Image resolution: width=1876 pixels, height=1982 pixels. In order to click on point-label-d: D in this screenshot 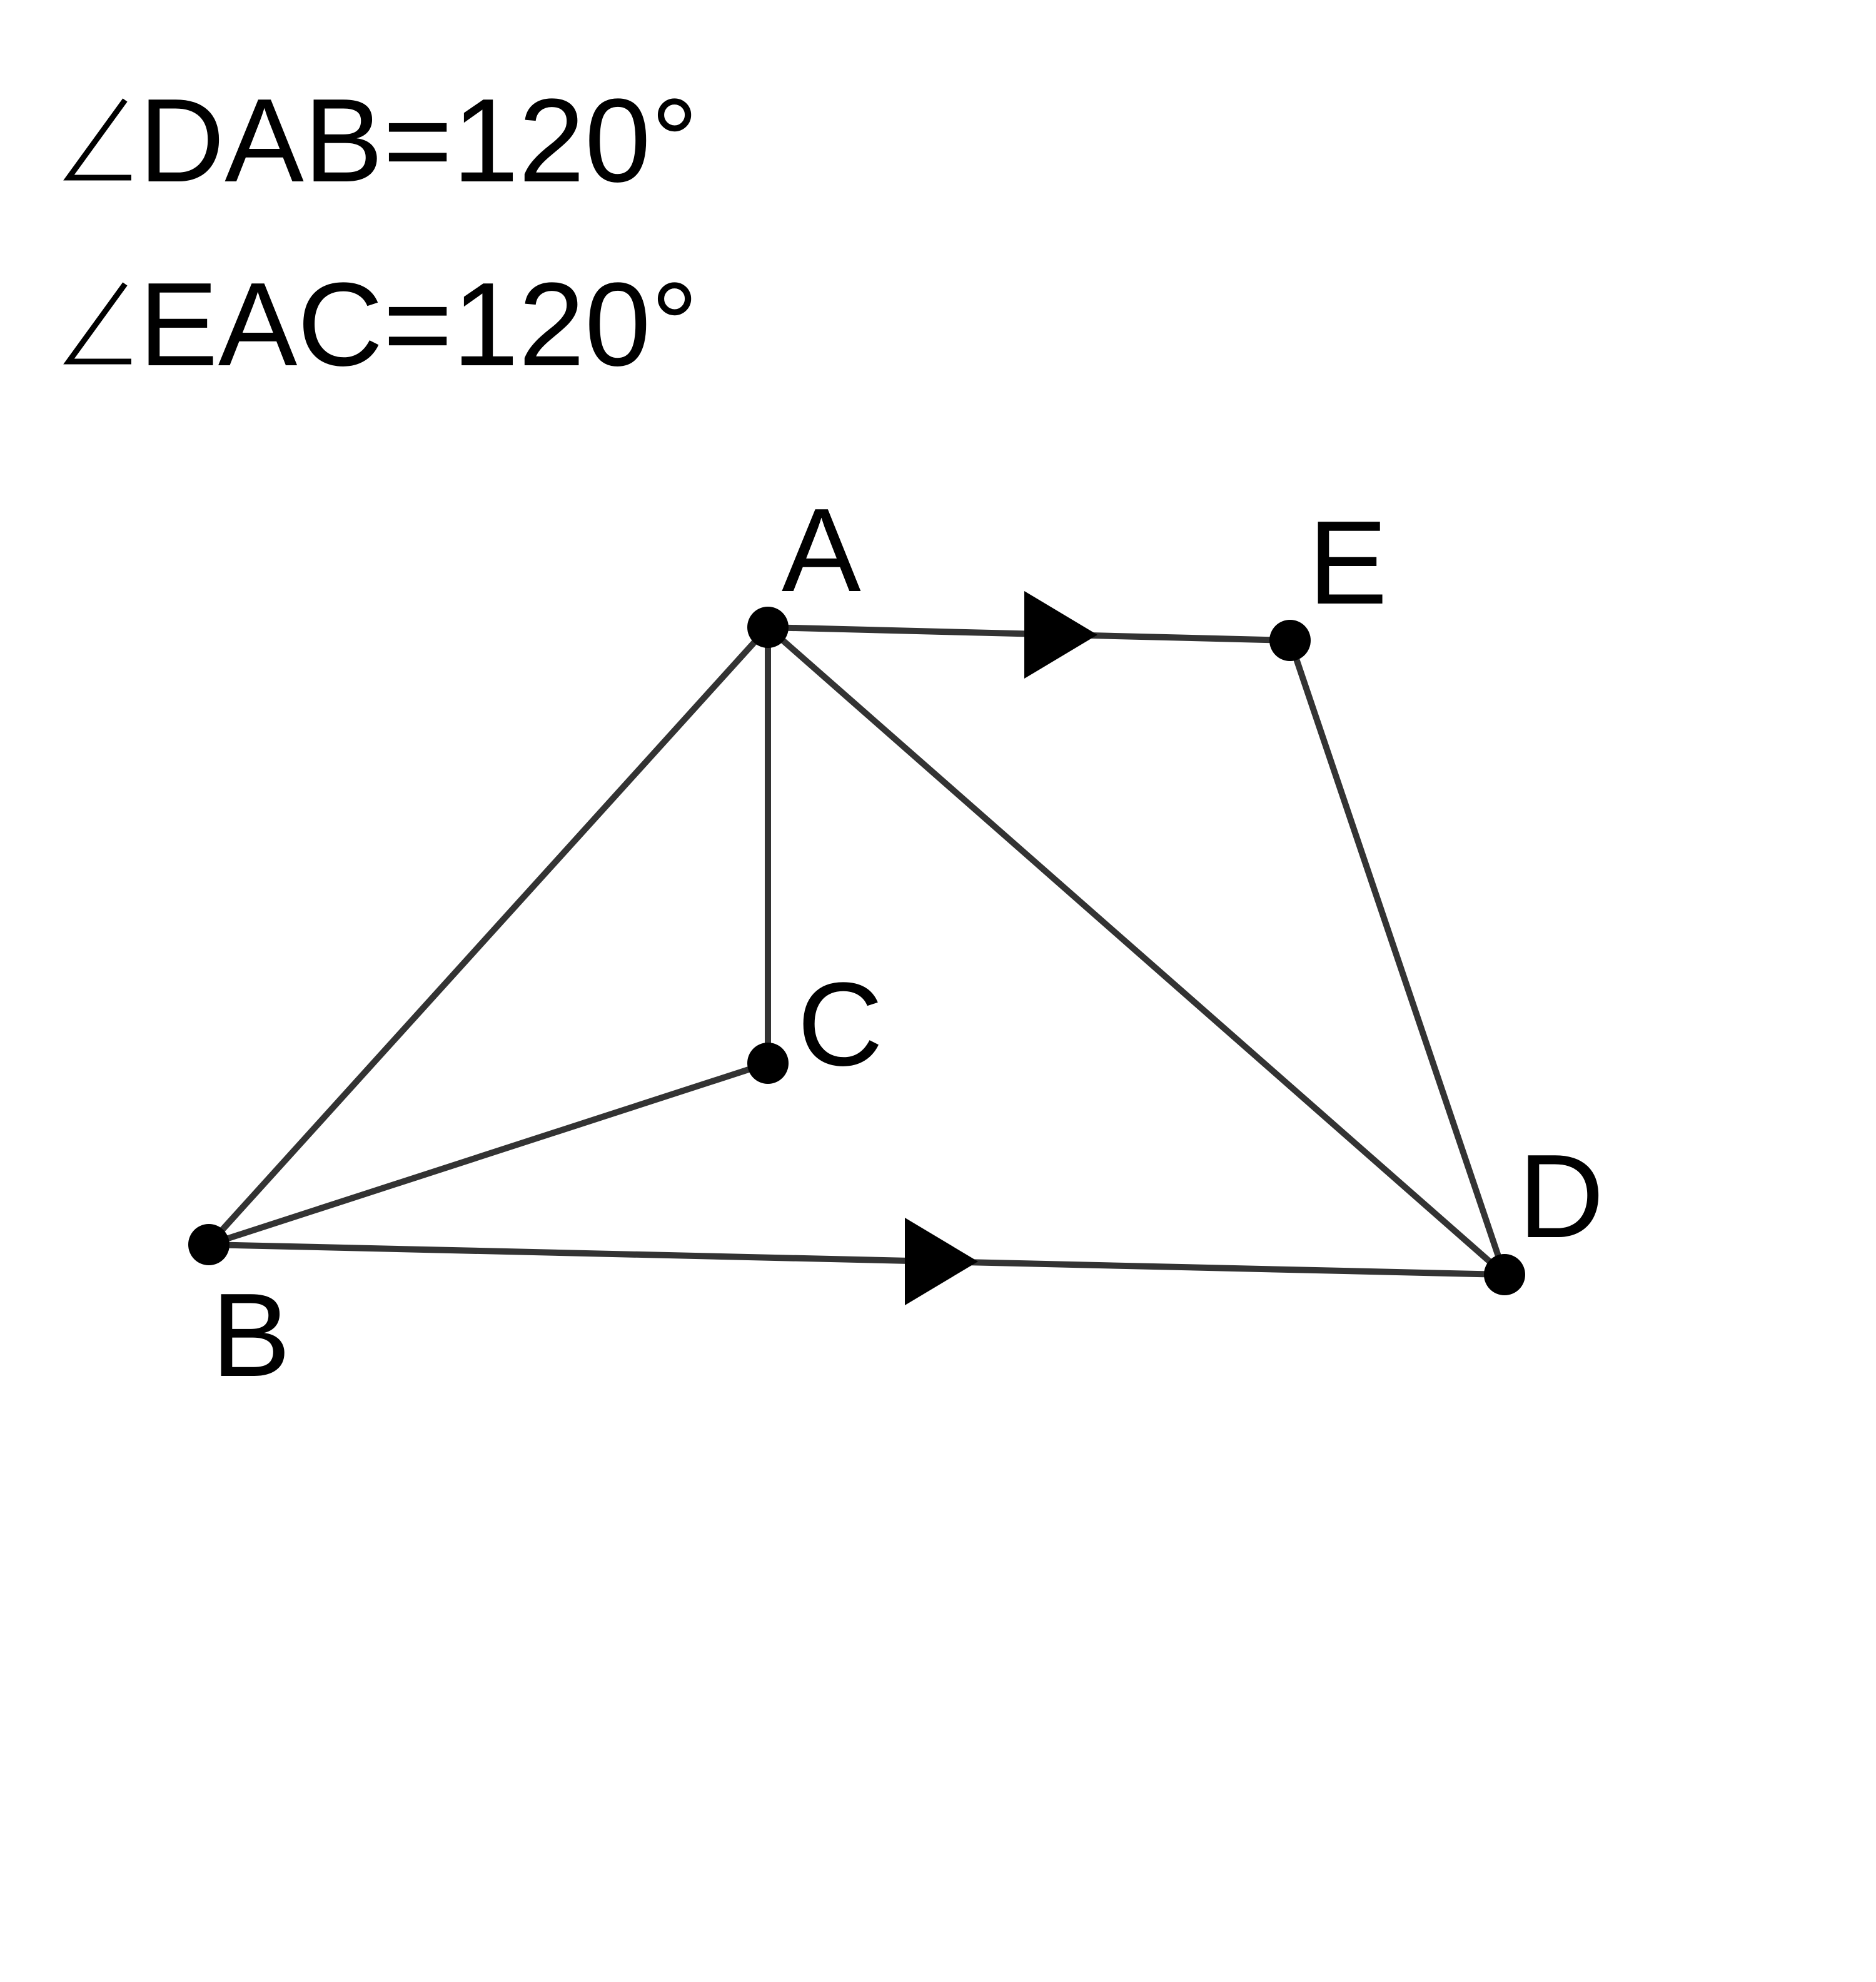, I will do `click(1561, 1196)`.